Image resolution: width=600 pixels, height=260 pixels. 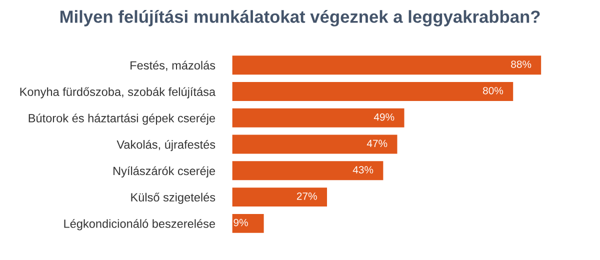 What do you see at coordinates (306, 196) in the screenshot?
I see `data-label: 27%` at bounding box center [306, 196].